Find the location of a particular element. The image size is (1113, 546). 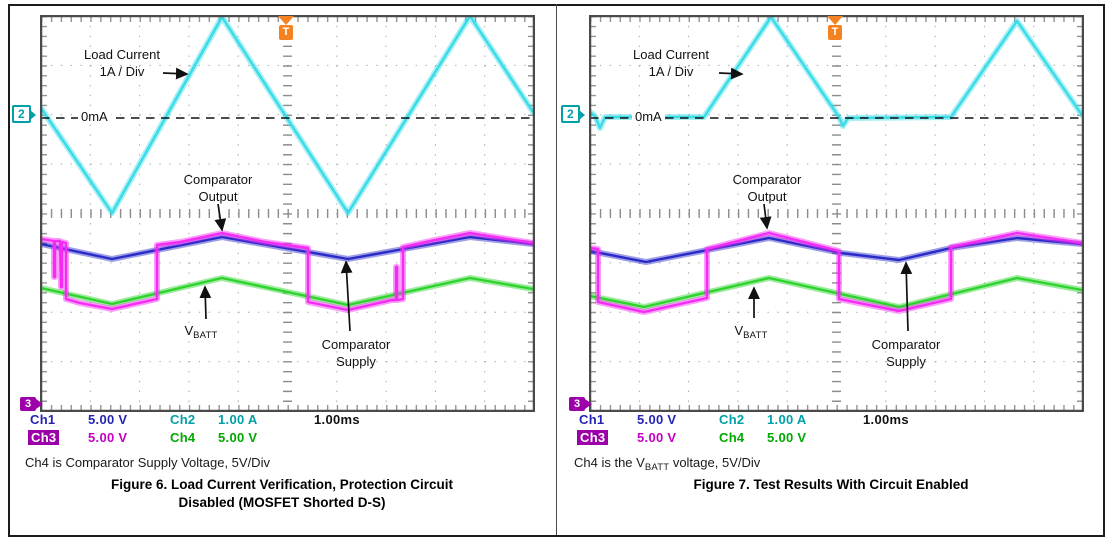

panel-divider is located at coordinates (556, 269).